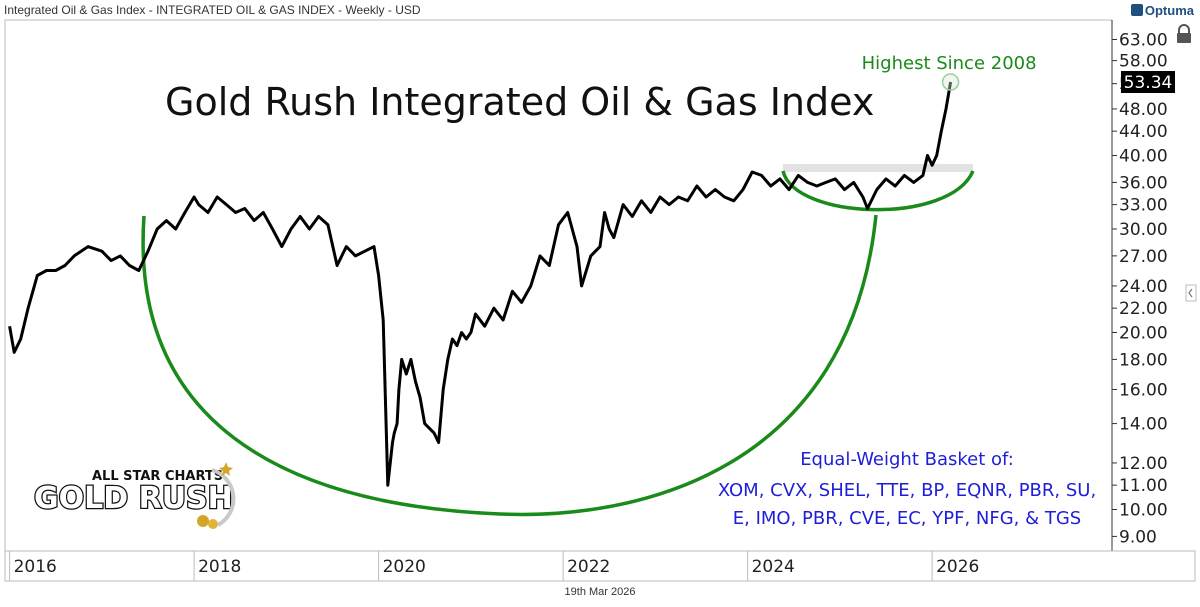 This screenshot has width=1200, height=607. Describe the element at coordinates (1143, 41) in the screenshot. I see `y-tick-label: 63.00` at that location.